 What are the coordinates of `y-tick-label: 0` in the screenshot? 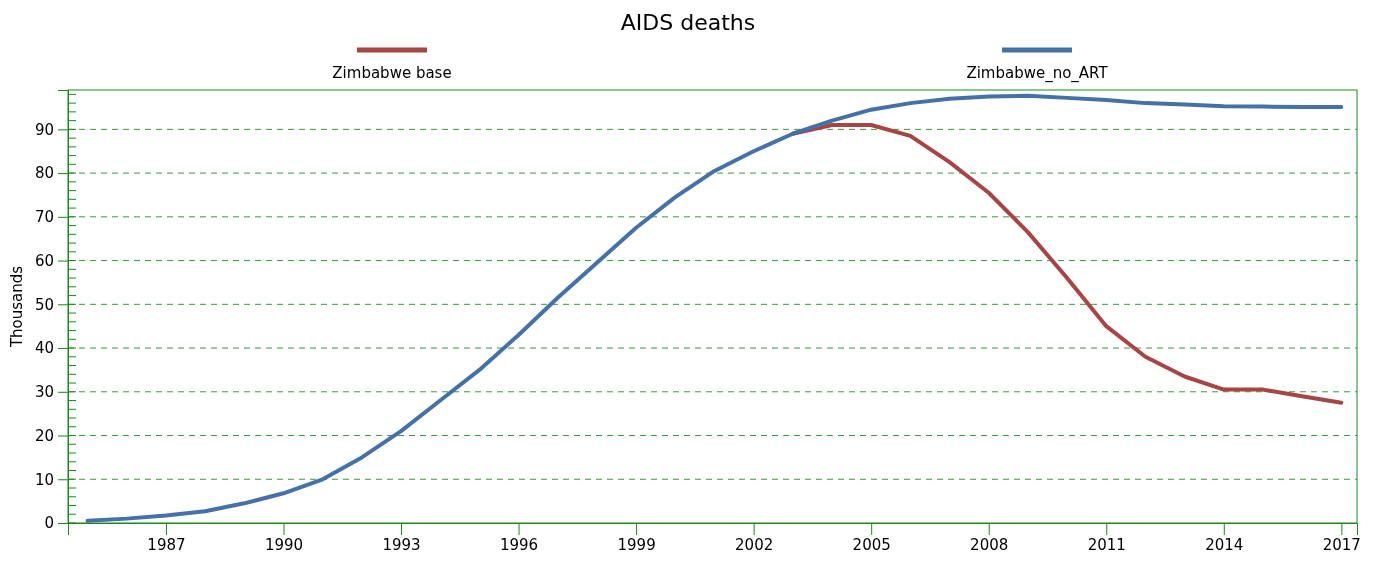 It's located at (49, 523).